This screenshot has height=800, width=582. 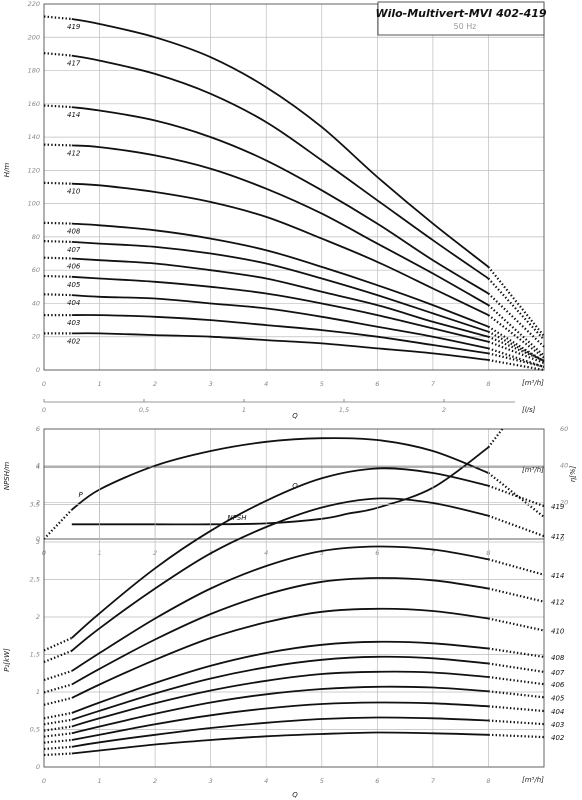 What do you see at coordinates (73, 323) in the screenshot?
I see `curve-label-403: 403` at bounding box center [73, 323].